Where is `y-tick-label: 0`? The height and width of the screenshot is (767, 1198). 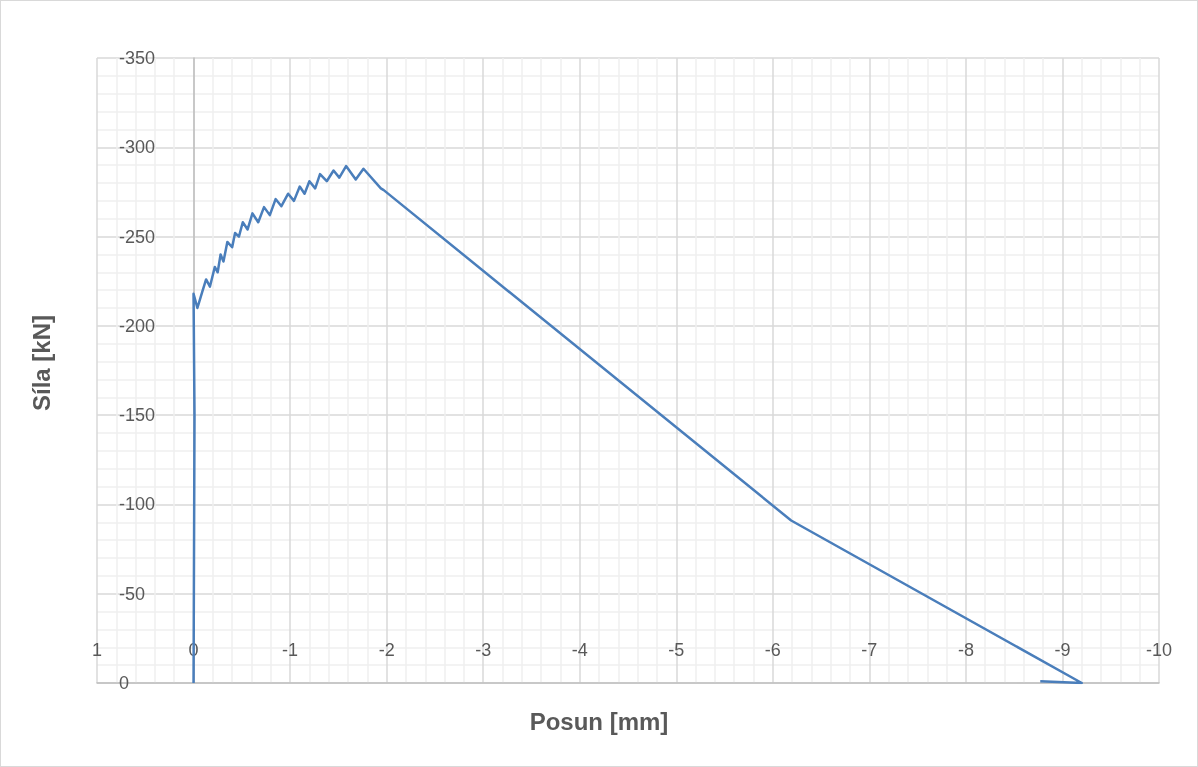 y-tick-label: 0 is located at coordinates (124, 683).